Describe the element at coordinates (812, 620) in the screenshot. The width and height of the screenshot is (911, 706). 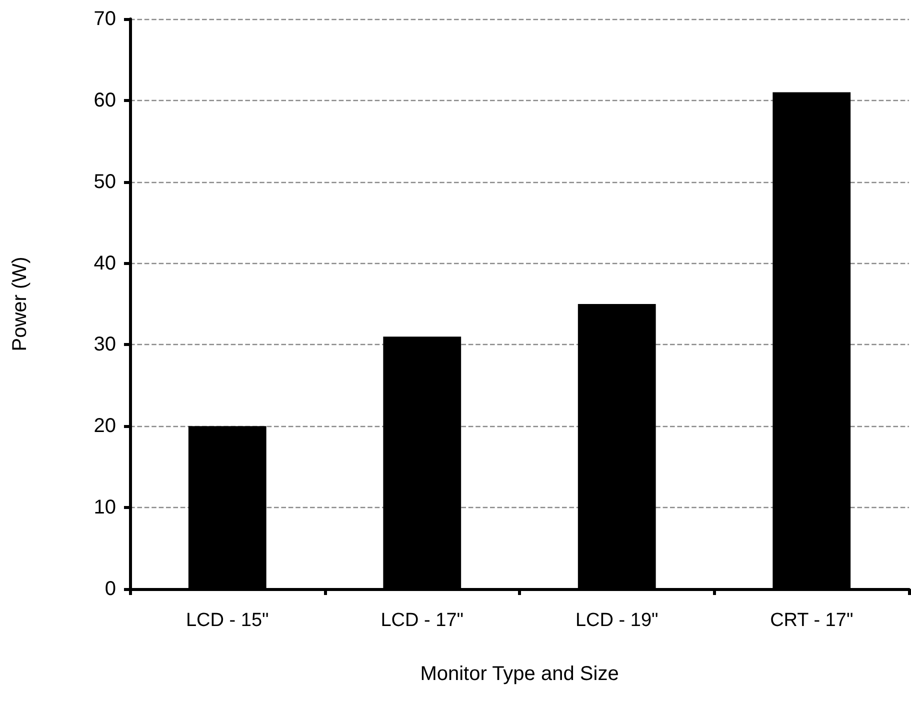
I see `x-tick-label: CRT - 17"` at that location.